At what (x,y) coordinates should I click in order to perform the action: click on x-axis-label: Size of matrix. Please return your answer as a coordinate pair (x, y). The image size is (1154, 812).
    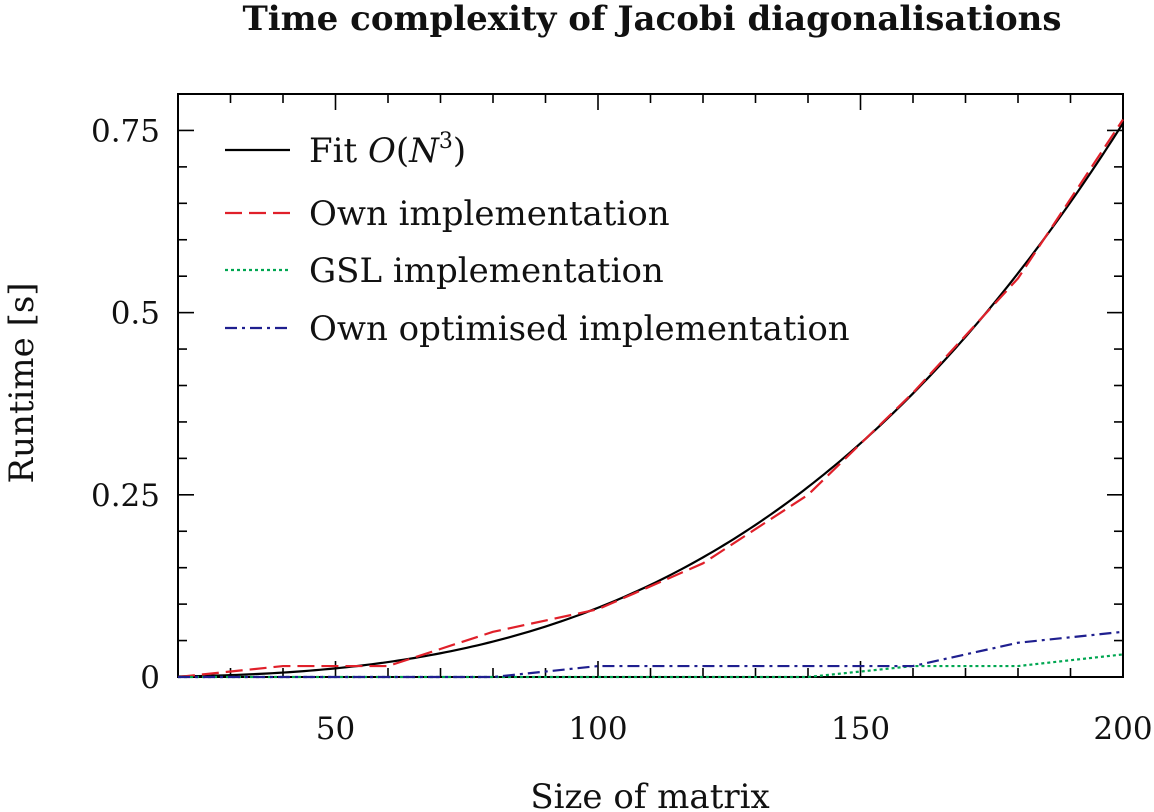
    Looking at the image, I should click on (649, 794).